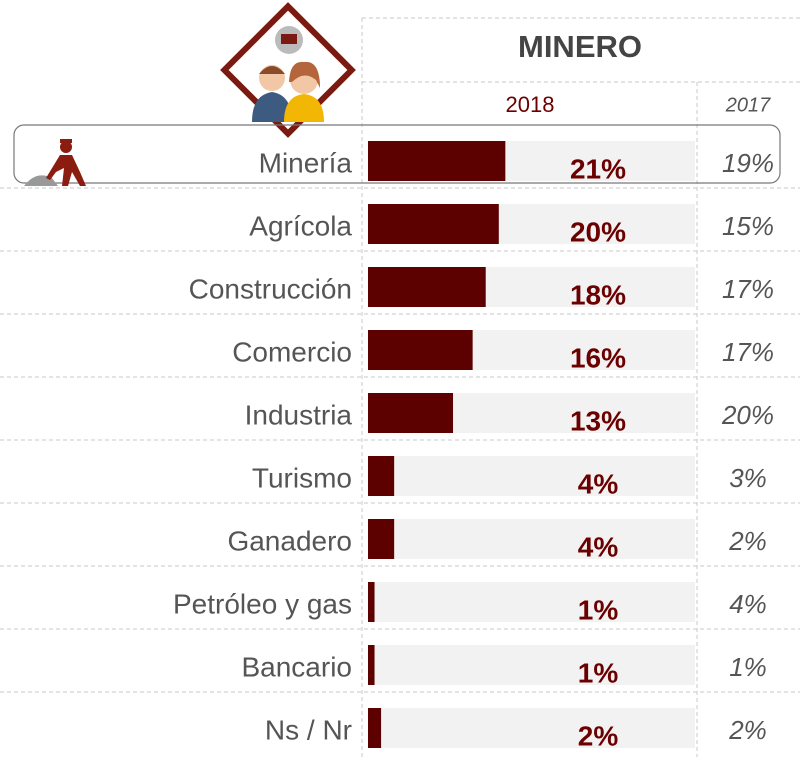 This screenshot has height=757, width=800. What do you see at coordinates (748, 226) in the screenshot?
I see `previous-year-value: 15%` at bounding box center [748, 226].